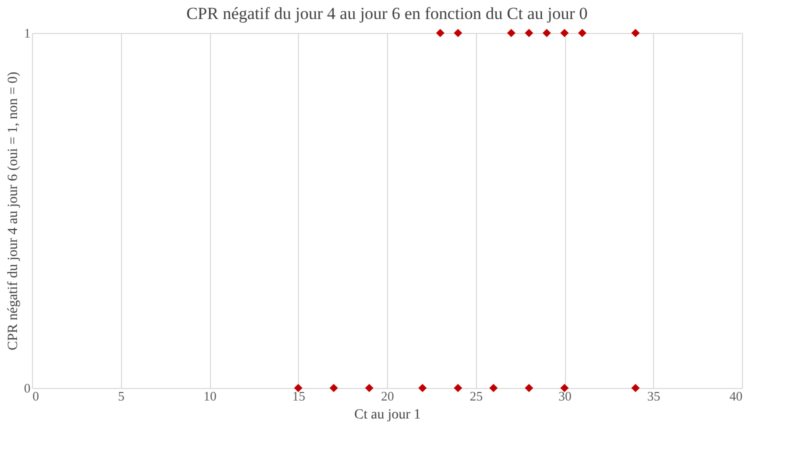 This screenshot has width=793, height=475. What do you see at coordinates (13, 210) in the screenshot?
I see `y-axis-title: CPR négatif du jour 4 au jour 6 (oui = 1, non = 0)` at bounding box center [13, 210].